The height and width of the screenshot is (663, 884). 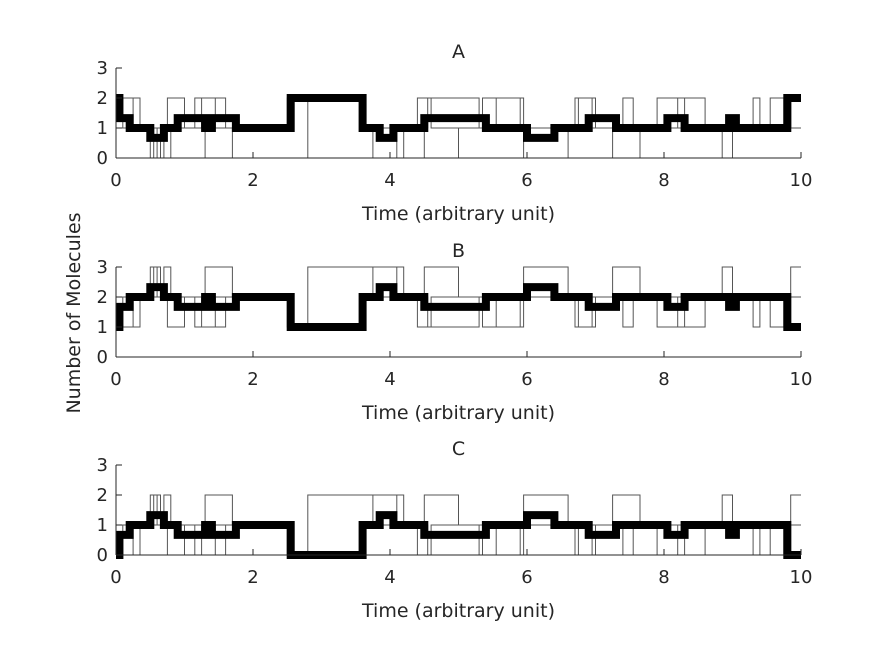 What do you see at coordinates (801, 577) in the screenshot?
I see `panel-c-xtick-label-5: 10` at bounding box center [801, 577].